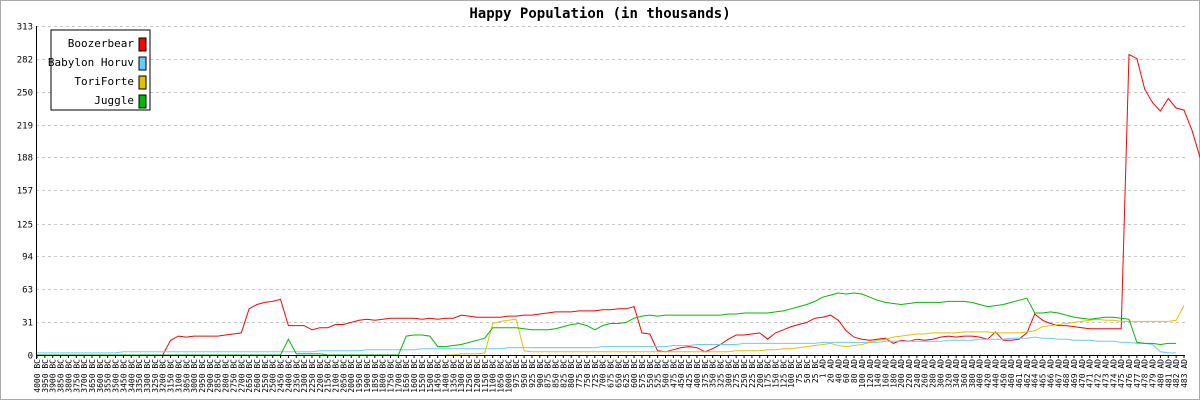 This screenshot has height=400, width=1200. Describe the element at coordinates (100, 70) in the screenshot. I see `legend-box` at that location.